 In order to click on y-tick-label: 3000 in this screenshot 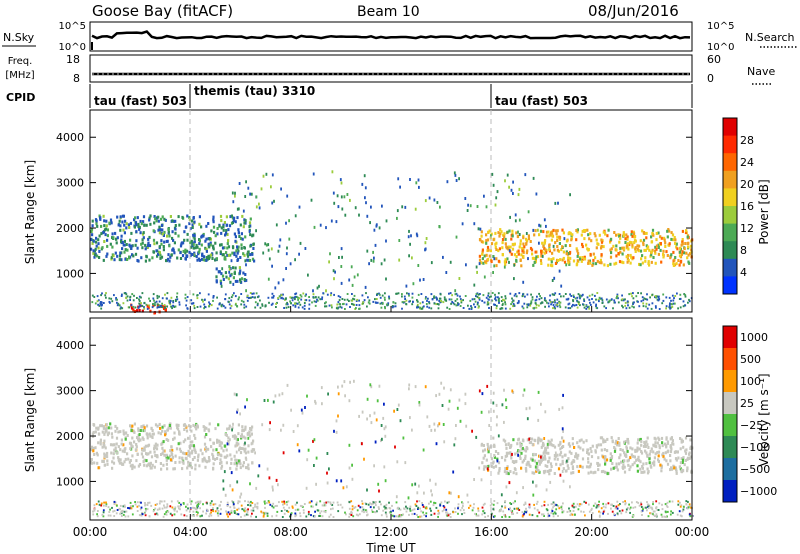, I will do `click(70, 391)`.